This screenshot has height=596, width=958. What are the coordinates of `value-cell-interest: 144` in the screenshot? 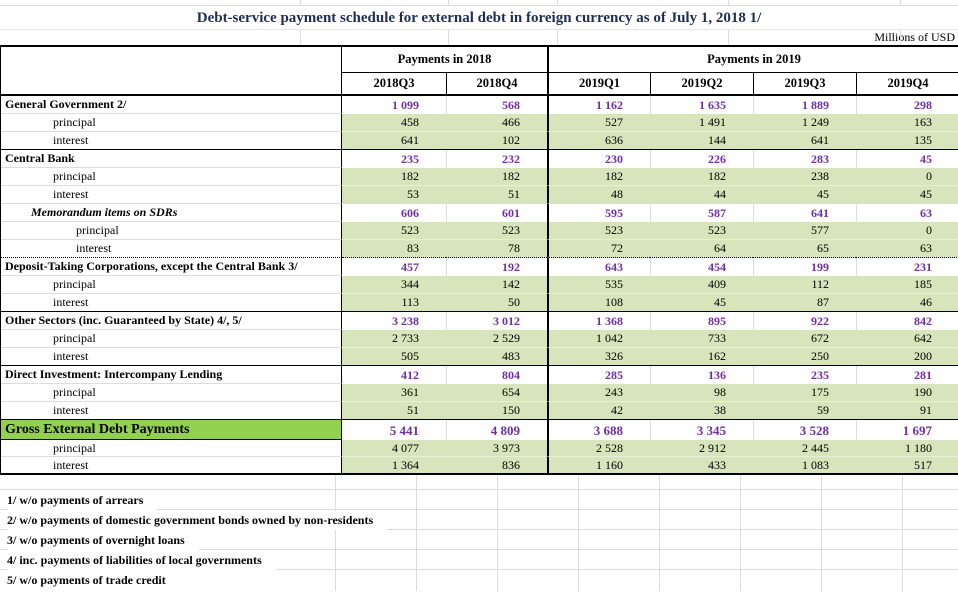 It's located at (701, 141).